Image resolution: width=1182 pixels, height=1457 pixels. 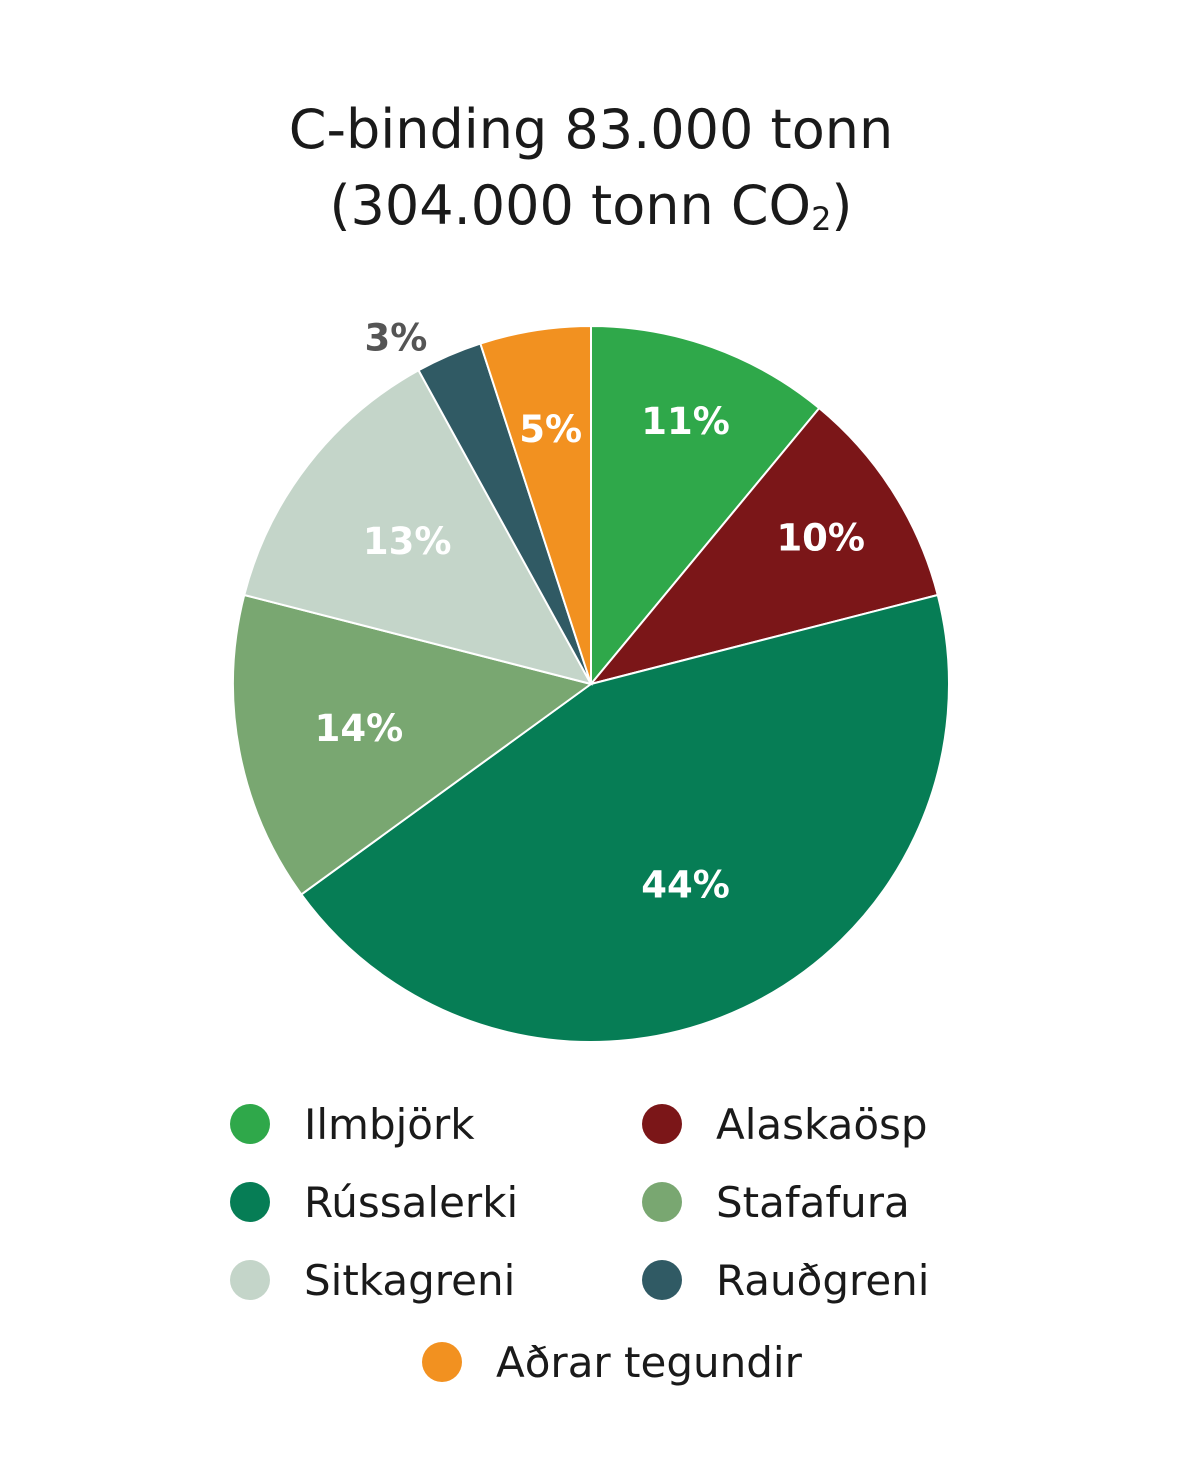 I want to click on legend-label: Stafafura, so click(x=813, y=1202).